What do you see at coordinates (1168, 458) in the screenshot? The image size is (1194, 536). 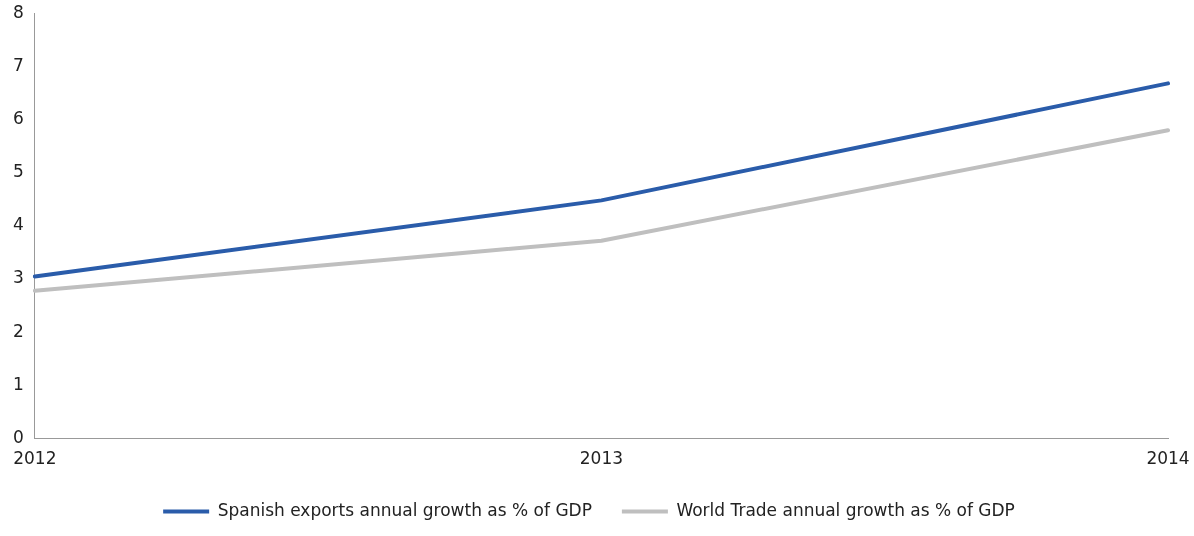 I see `x-tick-label: 2014` at bounding box center [1168, 458].